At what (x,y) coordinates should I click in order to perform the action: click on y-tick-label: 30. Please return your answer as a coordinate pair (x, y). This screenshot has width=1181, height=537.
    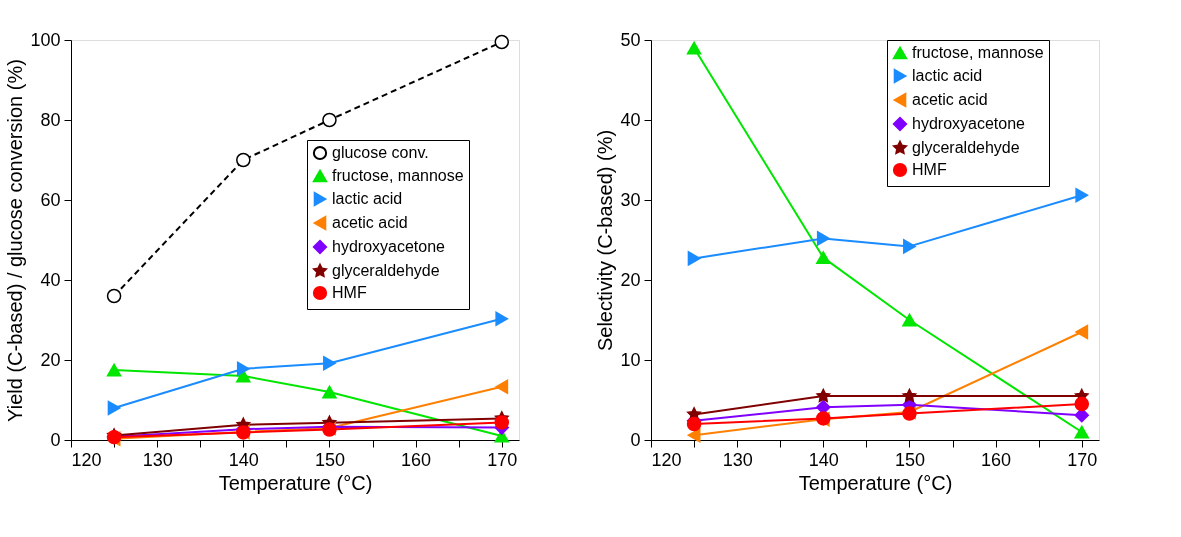
    Looking at the image, I should click on (630, 199).